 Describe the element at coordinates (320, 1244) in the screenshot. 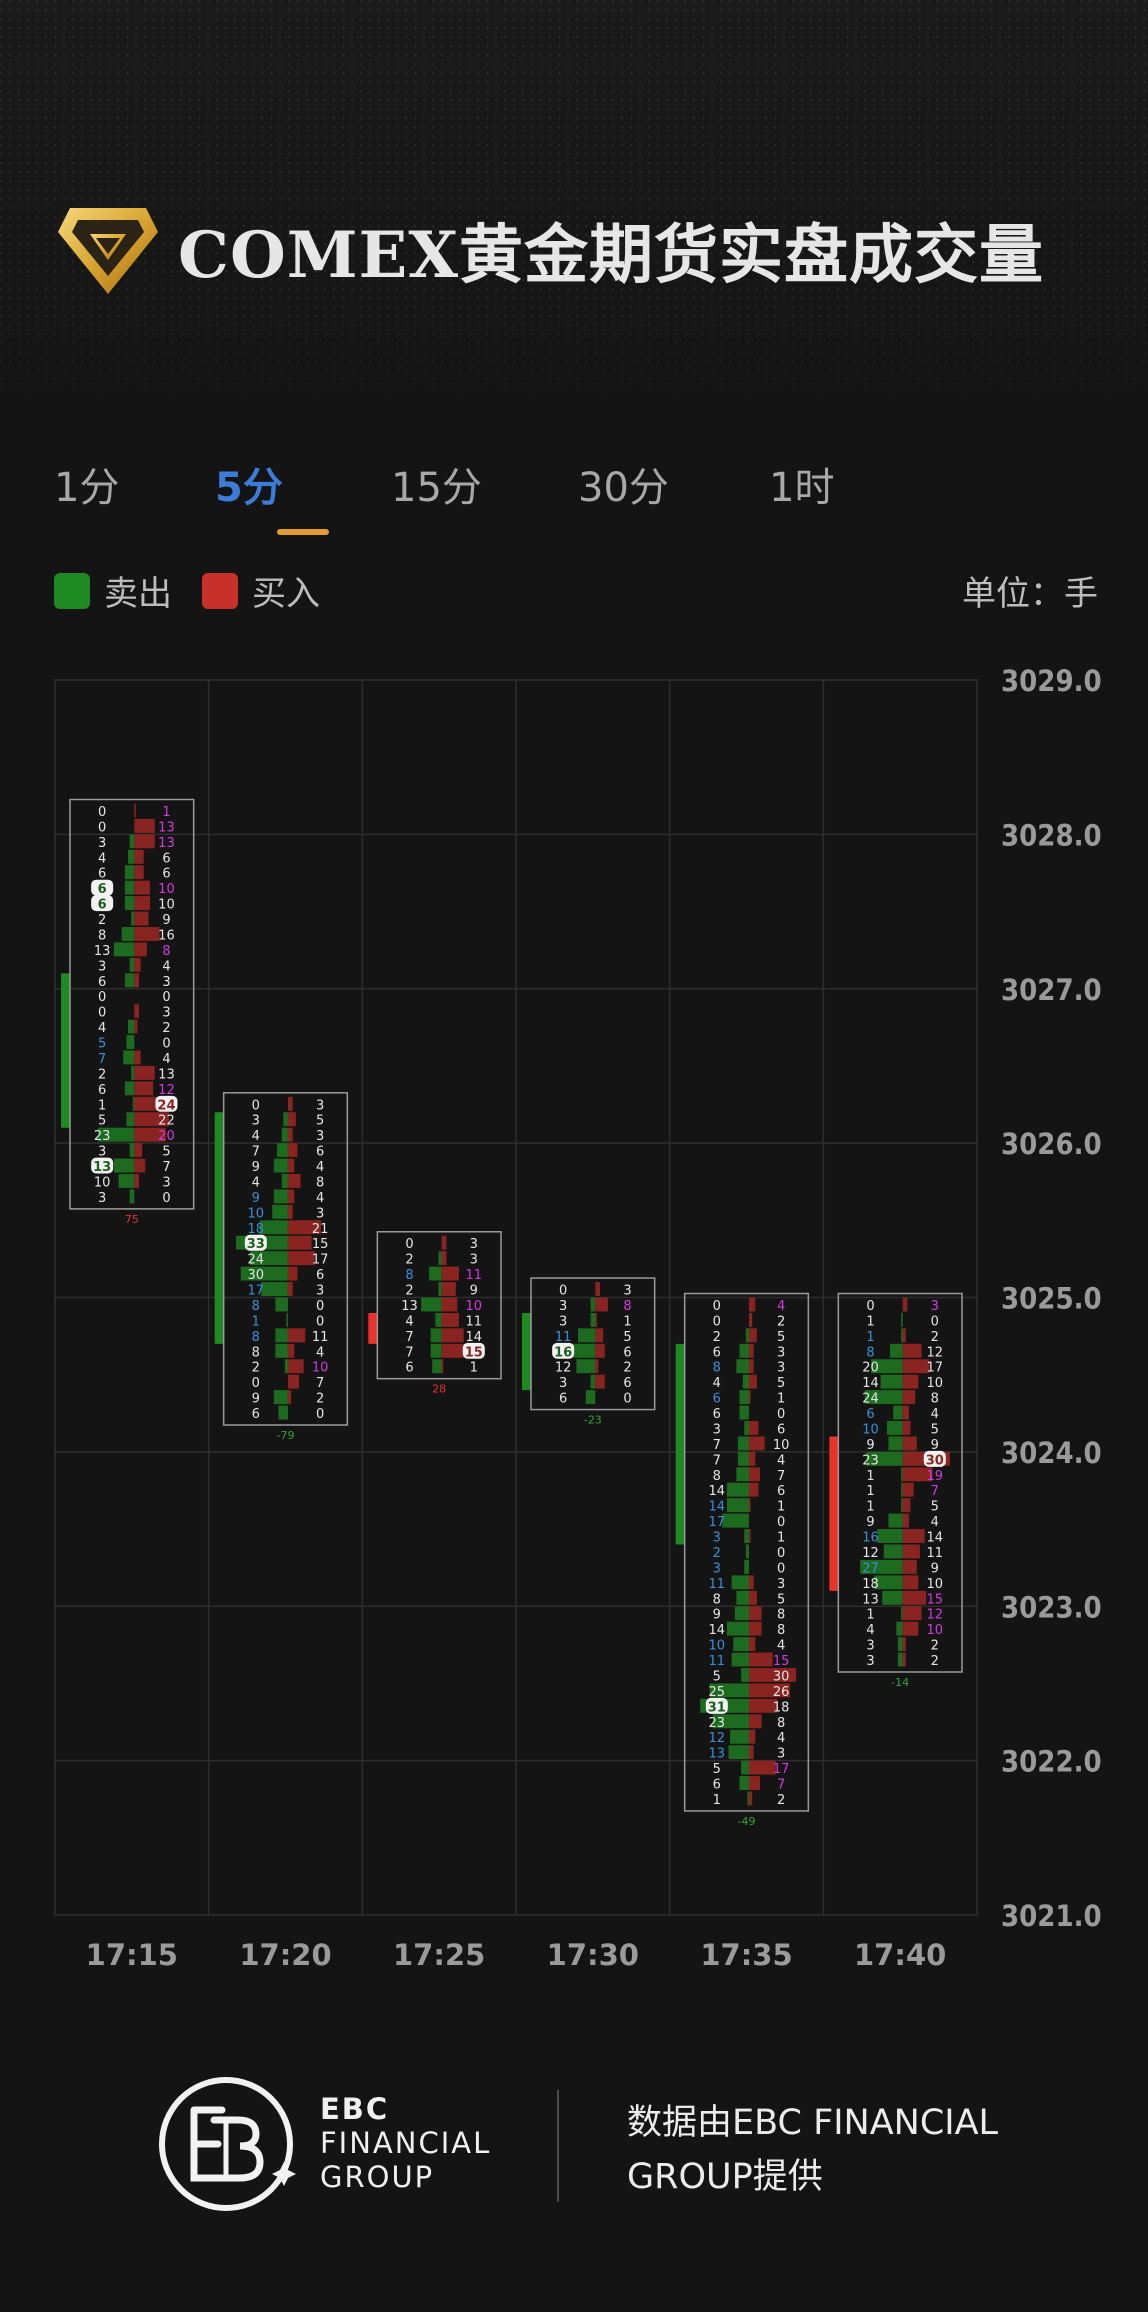

I see `buy-volume-label: 15` at that location.